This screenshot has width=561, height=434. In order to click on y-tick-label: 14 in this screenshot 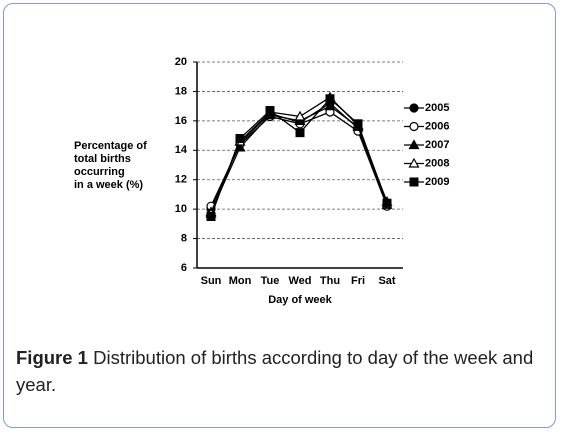, I will do `click(181, 150)`.